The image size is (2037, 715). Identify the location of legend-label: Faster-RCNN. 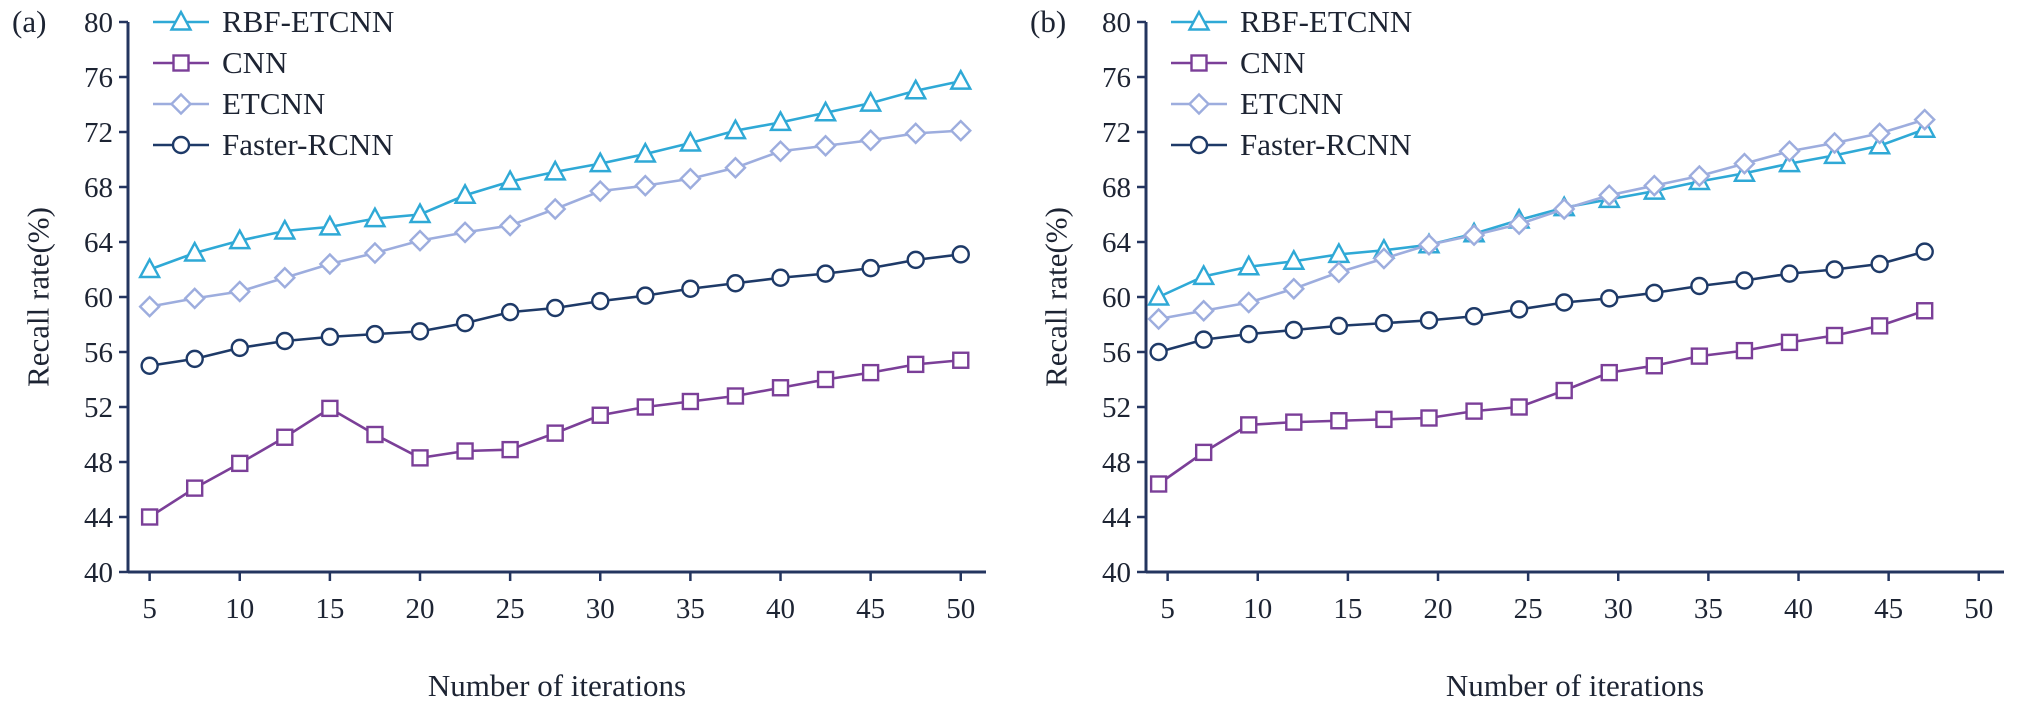
(308, 144).